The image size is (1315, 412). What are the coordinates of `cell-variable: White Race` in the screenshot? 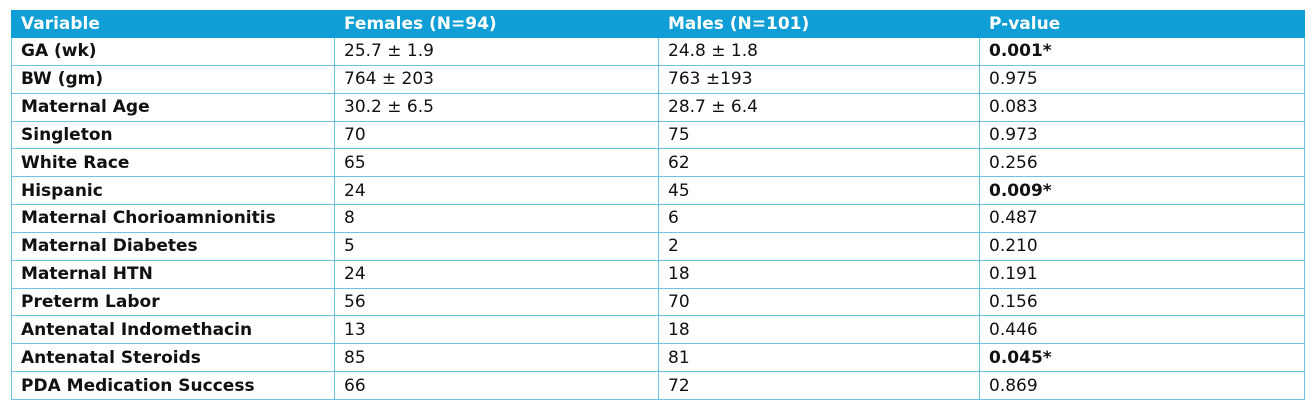 It's located at (173, 163).